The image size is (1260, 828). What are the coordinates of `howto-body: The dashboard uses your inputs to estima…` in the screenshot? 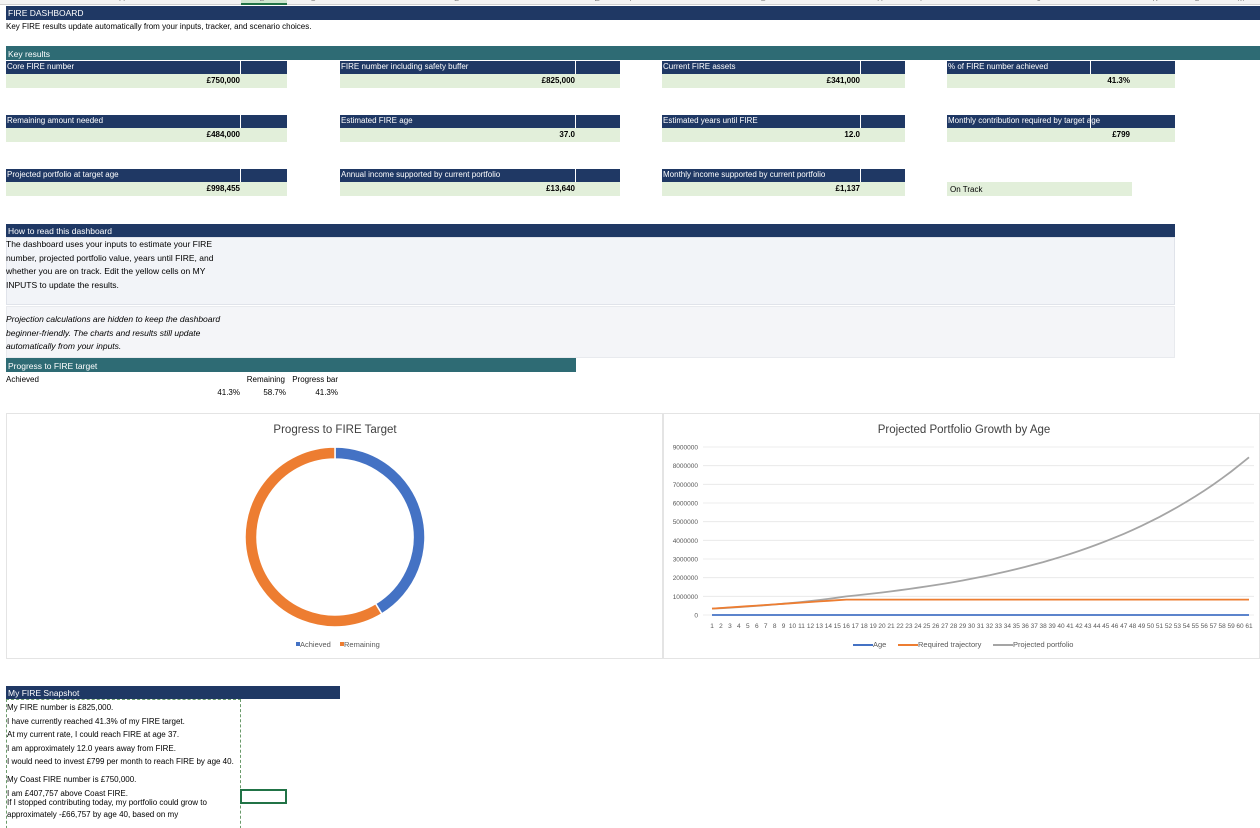 It's located at (110, 264).